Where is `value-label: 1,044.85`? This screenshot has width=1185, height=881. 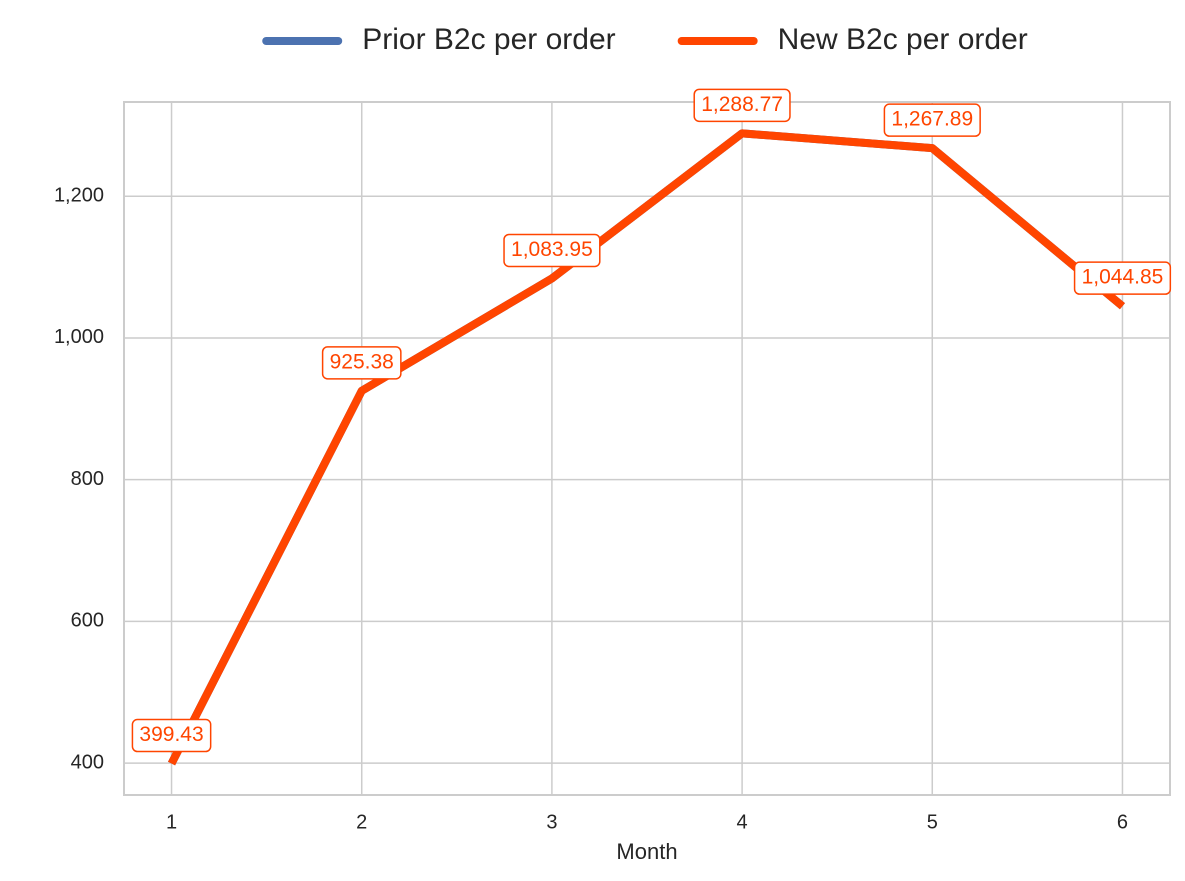 value-label: 1,044.85 is located at coordinates (1122, 278).